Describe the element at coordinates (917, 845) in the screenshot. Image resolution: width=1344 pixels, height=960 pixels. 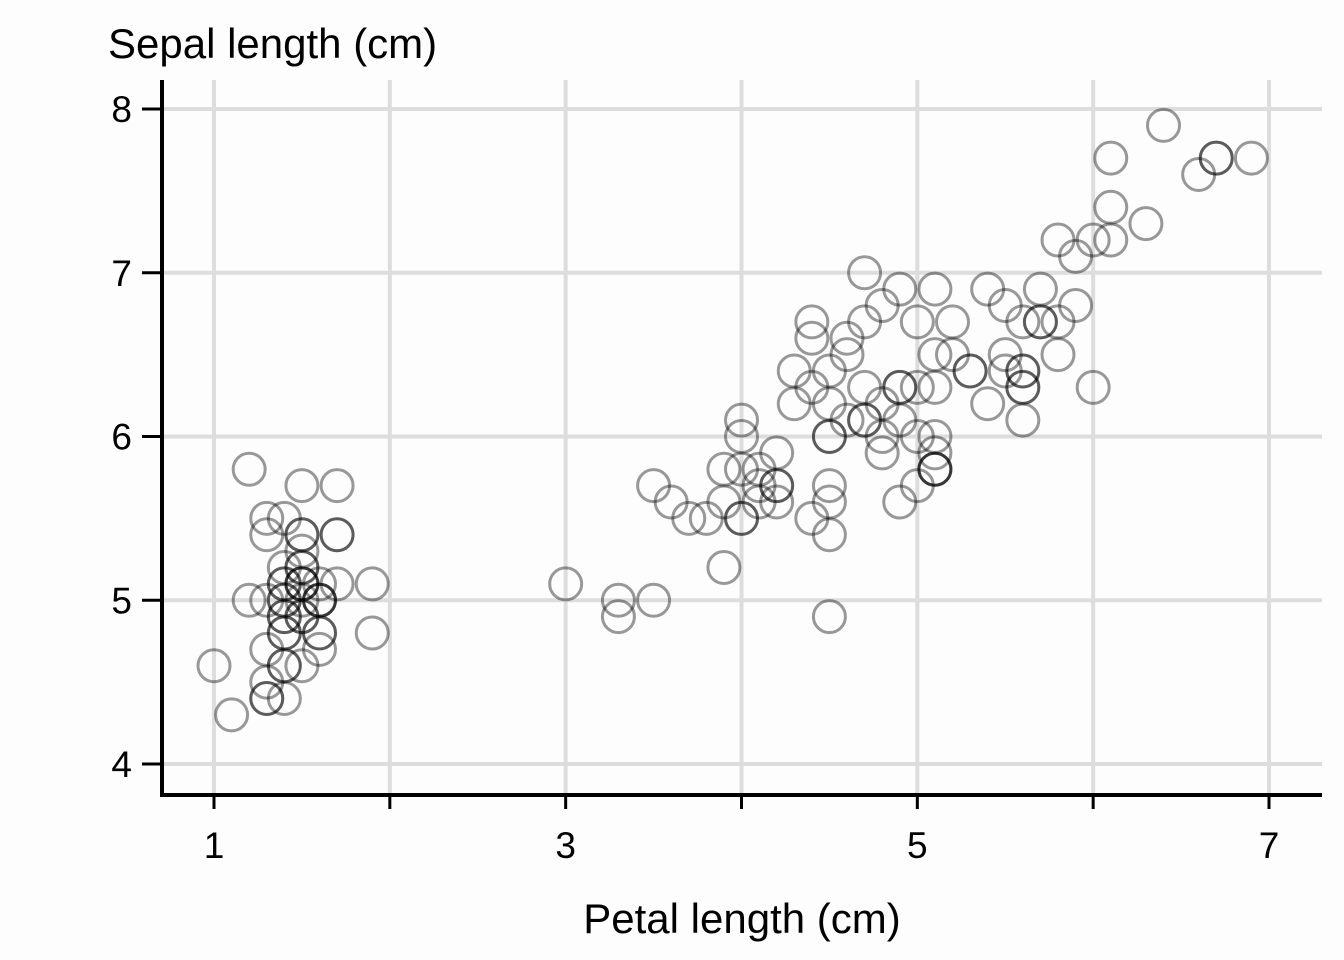
I see `x-tick-label: 5` at that location.